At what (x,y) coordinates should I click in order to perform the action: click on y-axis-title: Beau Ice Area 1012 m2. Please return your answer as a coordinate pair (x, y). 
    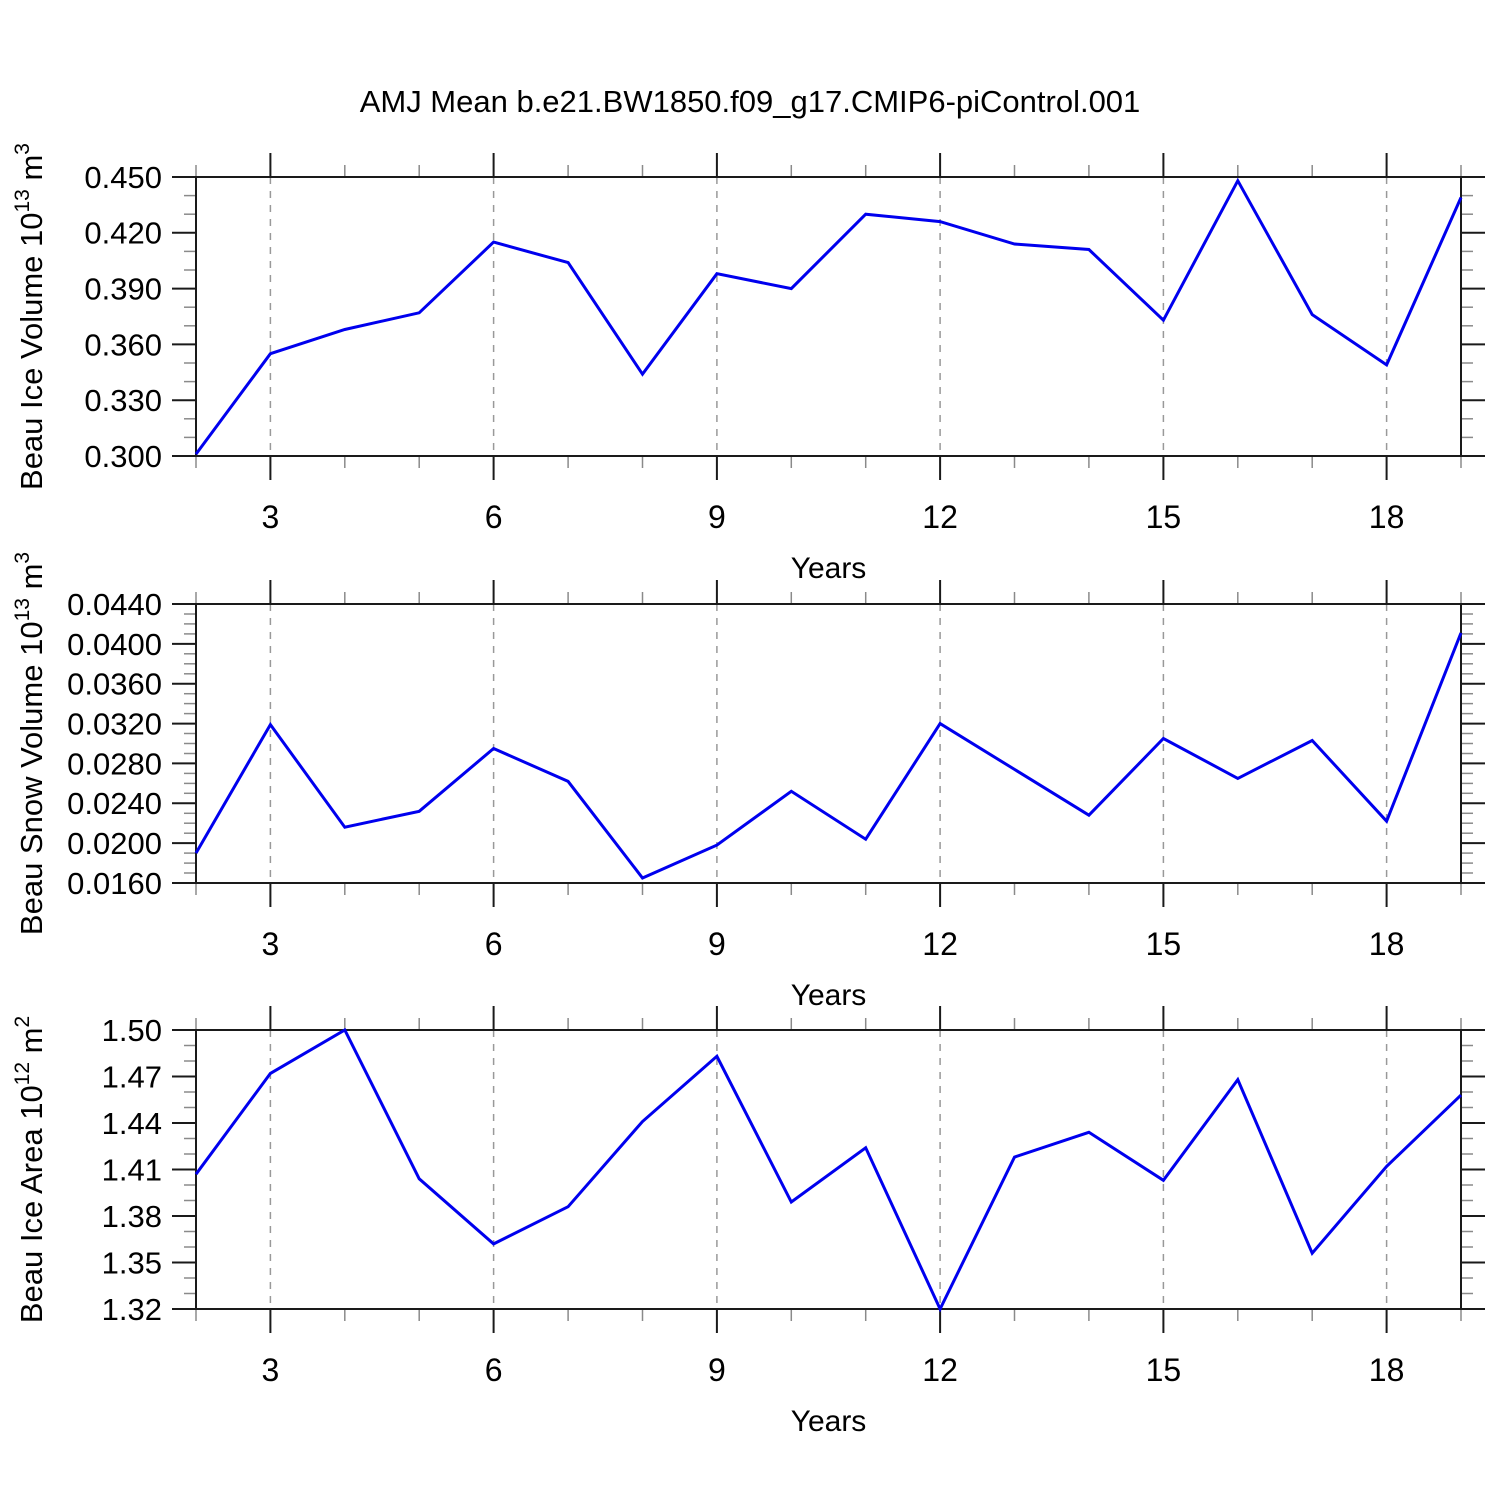
    Looking at the image, I should click on (30, 1169).